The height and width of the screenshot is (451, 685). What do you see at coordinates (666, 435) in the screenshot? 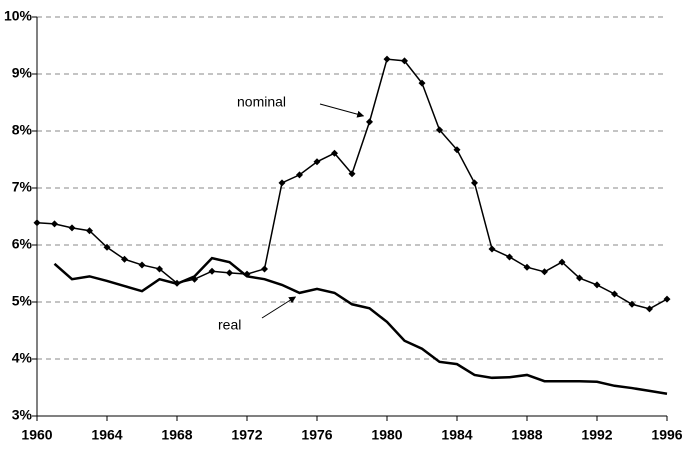
I see `x-tick-label: 1996` at bounding box center [666, 435].